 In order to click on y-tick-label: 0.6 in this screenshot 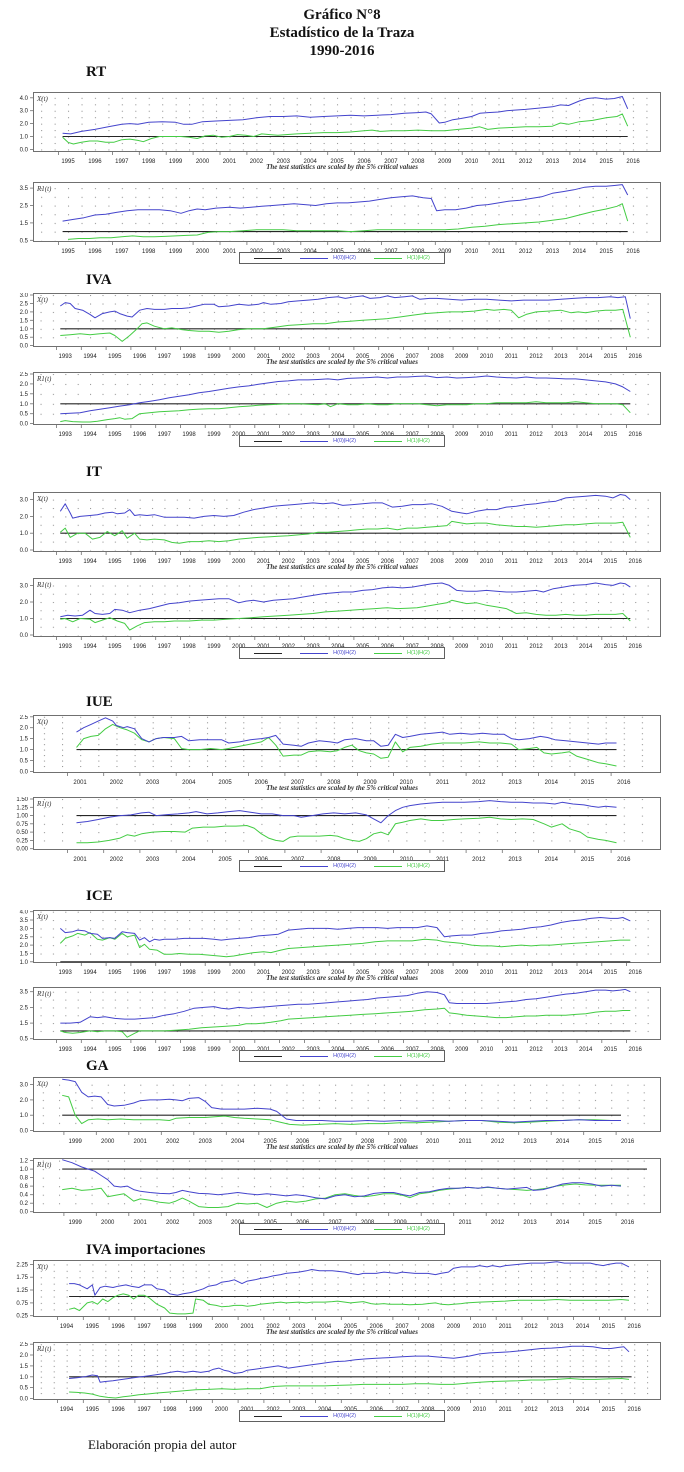, I will do `click(24, 1187)`.